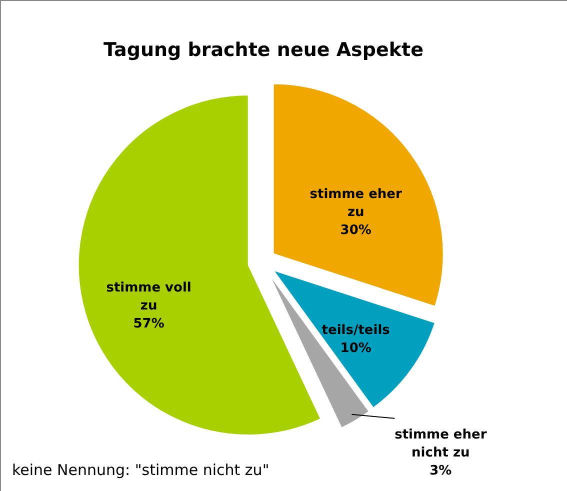 Image resolution: width=567 pixels, height=491 pixels. I want to click on data-label: 3%, so click(441, 470).